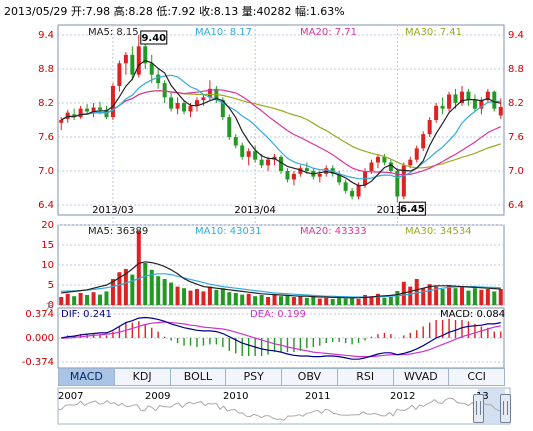 This screenshot has height=431, width=533. I want to click on tab-macd: MACD, so click(86, 377).